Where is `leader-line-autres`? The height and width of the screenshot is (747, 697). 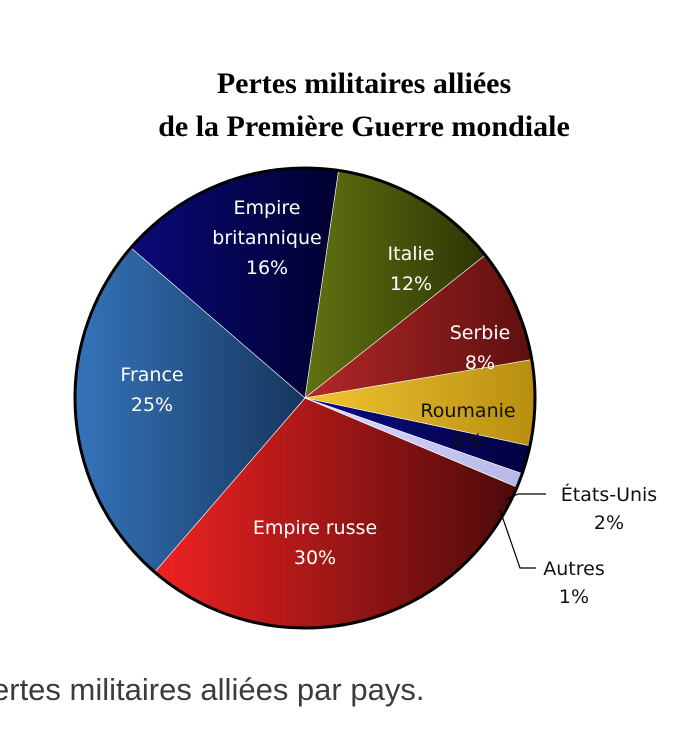 leader-line-autres is located at coordinates (517, 539).